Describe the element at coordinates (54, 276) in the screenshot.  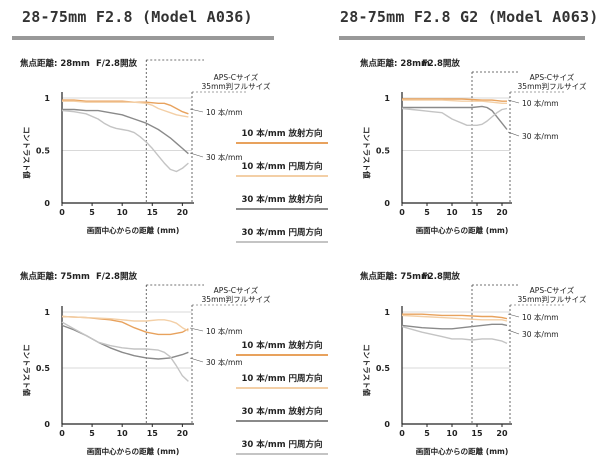
I see `a036-75-focal-length-label: 焦点距離: 75mm` at that location.